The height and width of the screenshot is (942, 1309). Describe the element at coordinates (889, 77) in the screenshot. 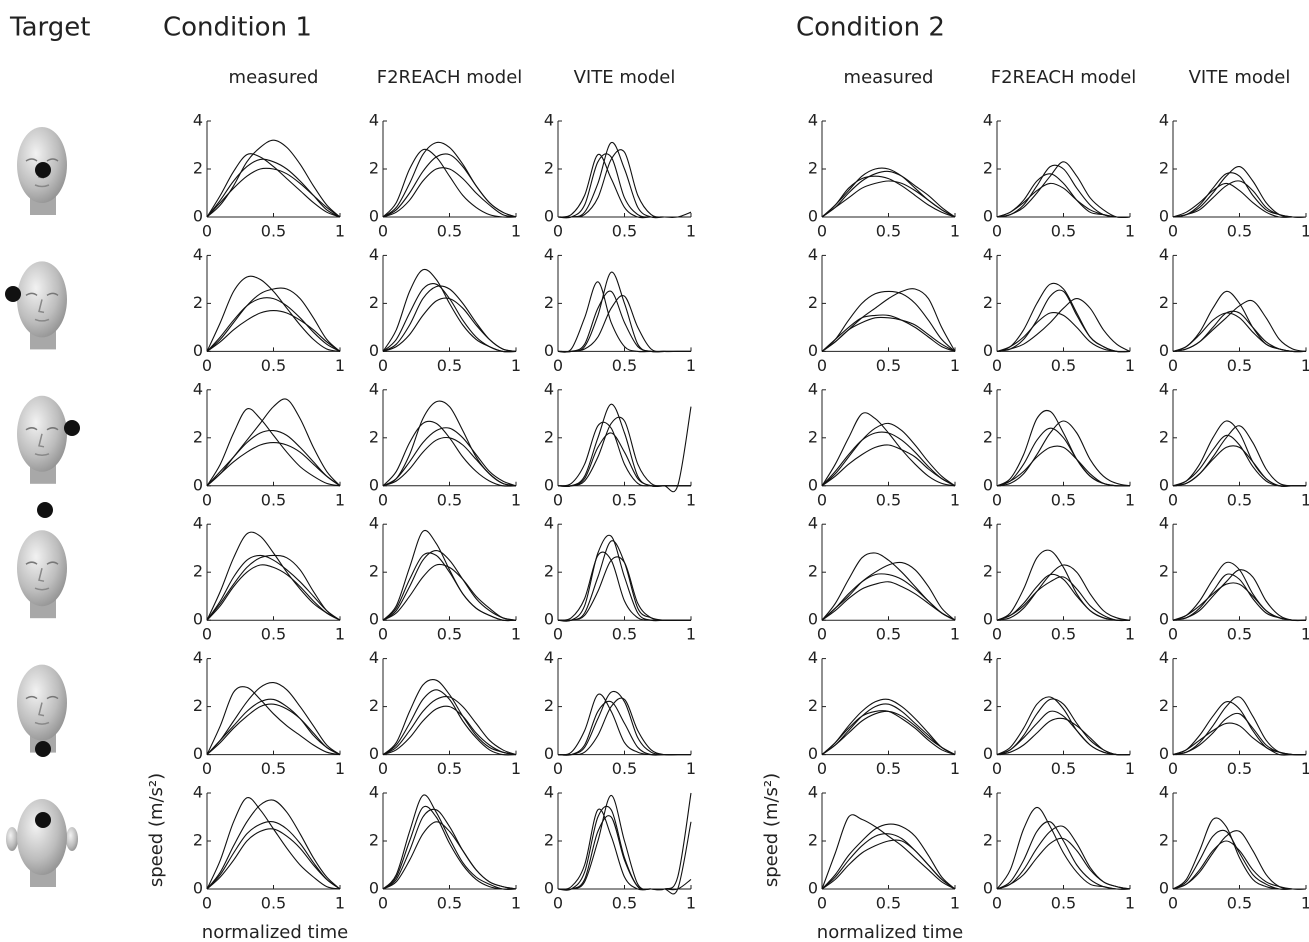

I see `column-header: measured` at that location.